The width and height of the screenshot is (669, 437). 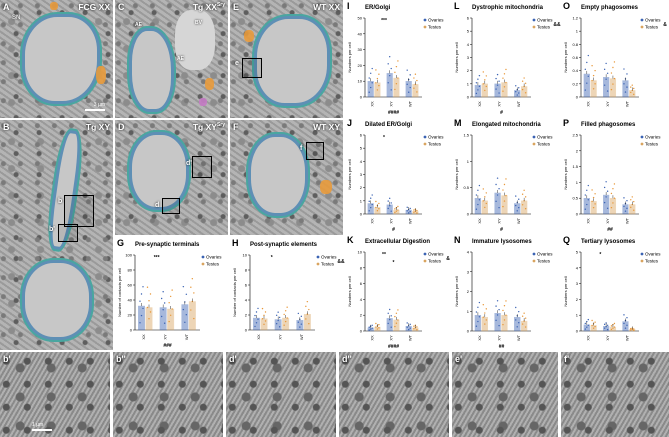 What do you see at coordinates (517, 324) in the screenshot?
I see `chart-n-bar` at bounding box center [517, 324].